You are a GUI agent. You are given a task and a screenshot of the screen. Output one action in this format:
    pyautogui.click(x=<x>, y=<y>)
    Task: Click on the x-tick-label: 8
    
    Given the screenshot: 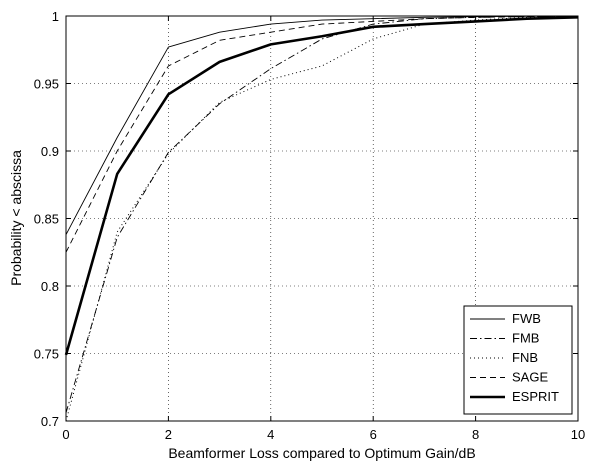 What is the action you would take?
    pyautogui.click(x=475, y=434)
    